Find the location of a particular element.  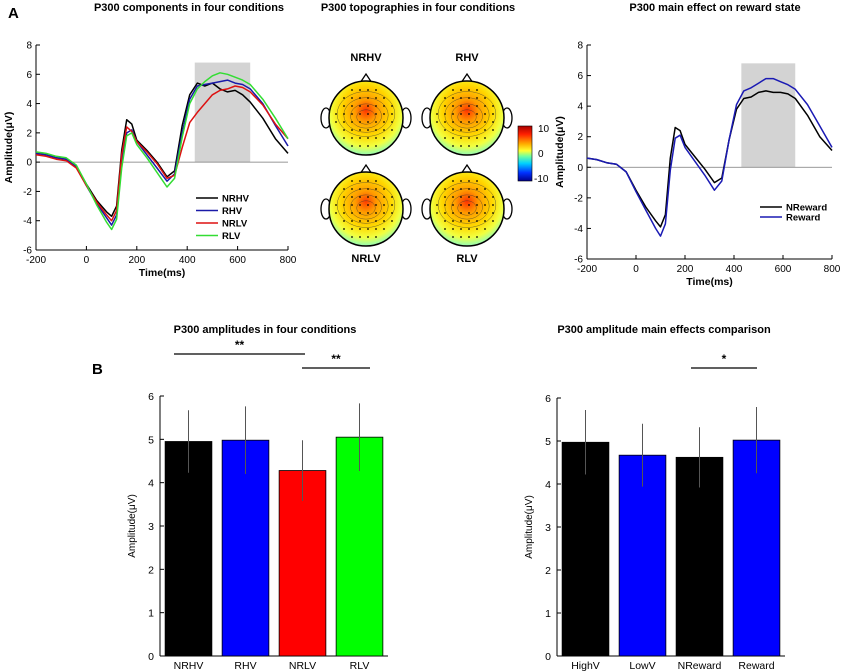

amplitudes-xtick-label: NRHV is located at coordinates (189, 666).